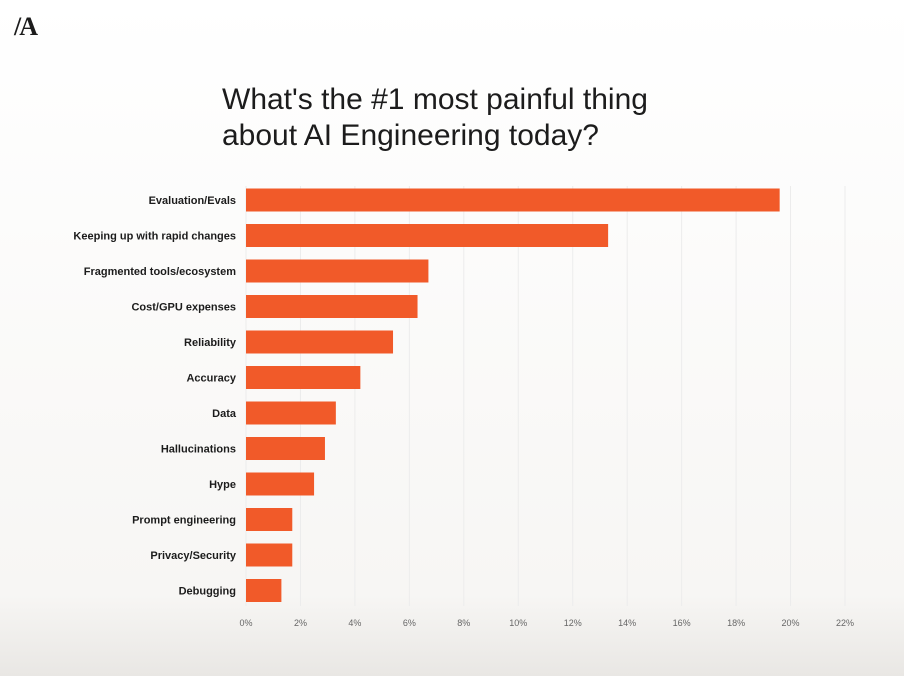 This screenshot has width=904, height=676. I want to click on category-label: Keeping up with rapid changes, so click(154, 237).